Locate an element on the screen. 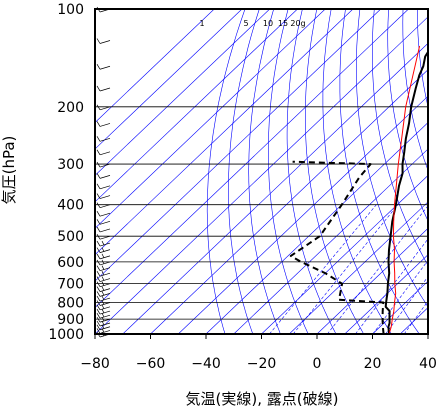 This screenshot has width=436, height=411. y-tick-label: 500 is located at coordinates (70, 237).